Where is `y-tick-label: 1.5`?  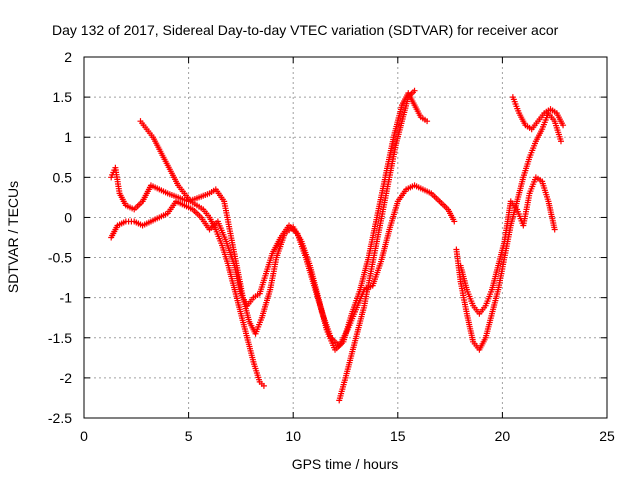
y-tick-label: 1.5 is located at coordinates (63, 97).